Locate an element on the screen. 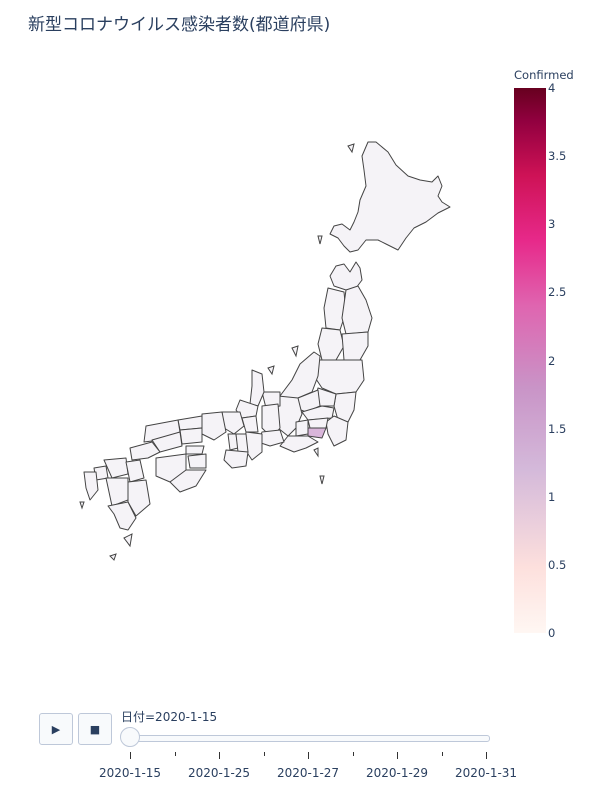 Image resolution: width=592 pixels, height=794 pixels. slider-tick-label: 2020-1-31 is located at coordinates (486, 773).